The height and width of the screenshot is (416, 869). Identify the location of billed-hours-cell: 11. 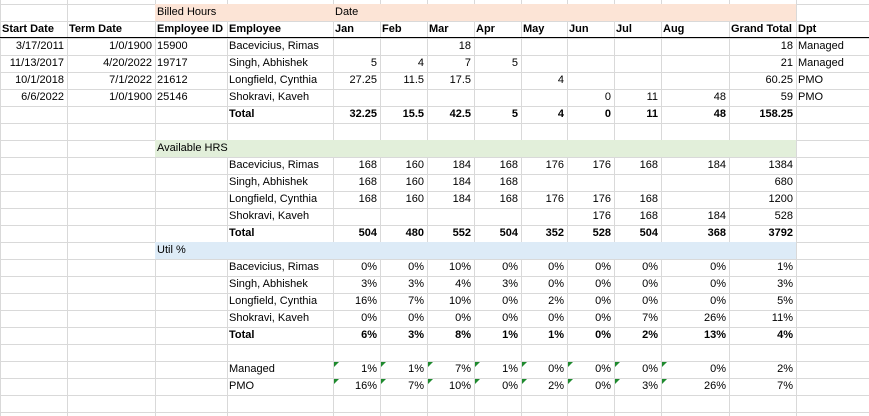
(652, 97).